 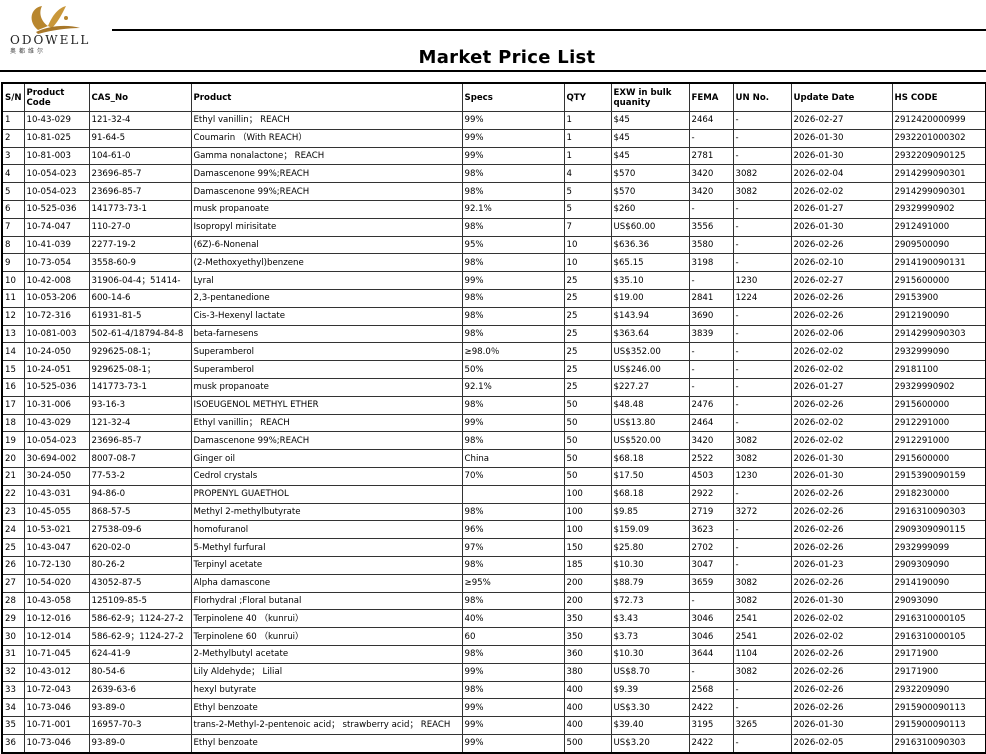 What do you see at coordinates (13, 725) in the screenshot?
I see `cell-sn: 35` at bounding box center [13, 725].